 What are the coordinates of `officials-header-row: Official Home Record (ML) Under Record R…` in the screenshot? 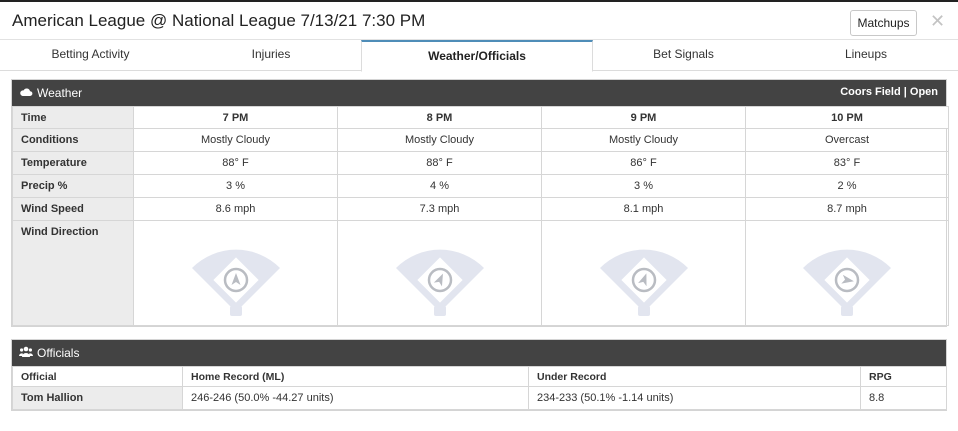 It's located at (479, 376).